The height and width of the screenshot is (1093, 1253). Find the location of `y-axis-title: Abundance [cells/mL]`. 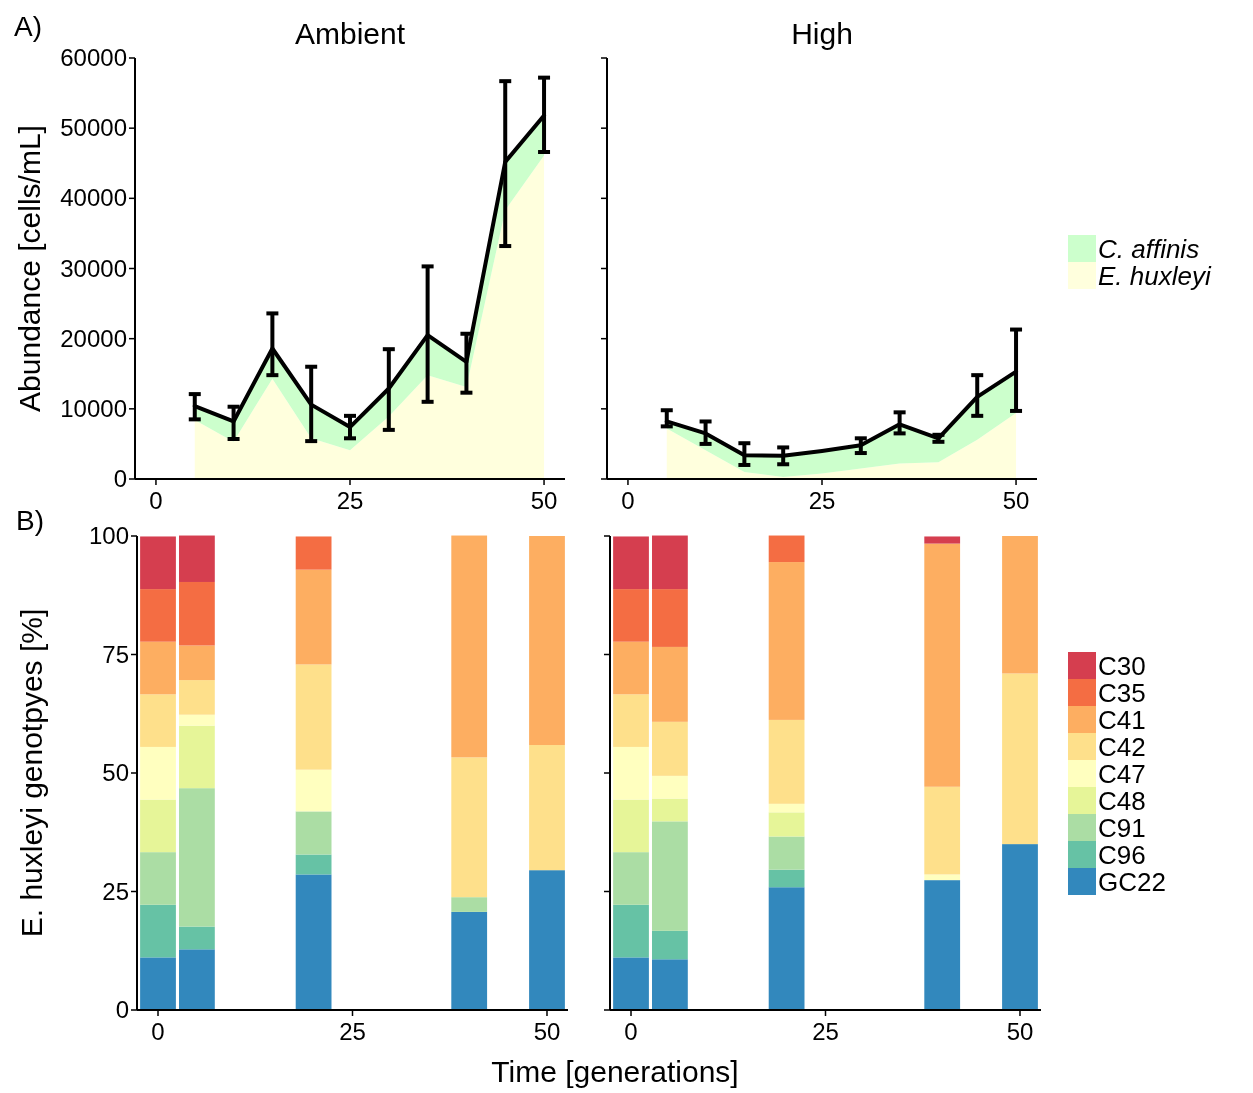

y-axis-title: Abundance [cells/mL] is located at coordinates (29, 268).